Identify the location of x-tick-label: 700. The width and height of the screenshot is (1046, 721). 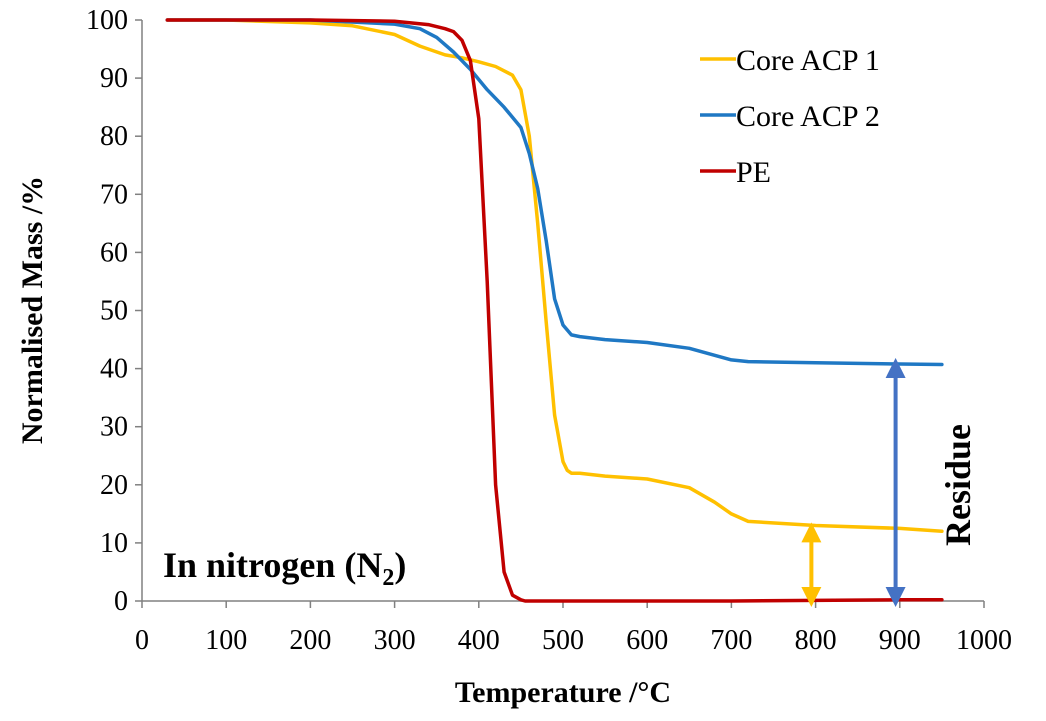
(731, 640).